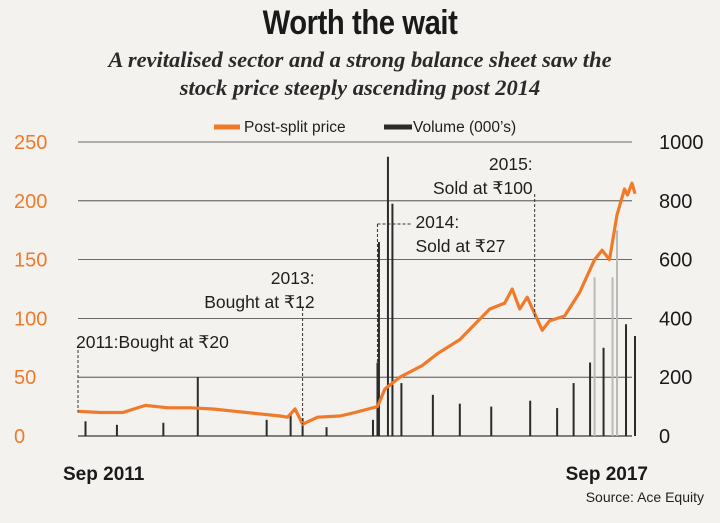 Image resolution: width=720 pixels, height=523 pixels. Describe the element at coordinates (25, 378) in the screenshot. I see `left-tick-label: 50` at that location.